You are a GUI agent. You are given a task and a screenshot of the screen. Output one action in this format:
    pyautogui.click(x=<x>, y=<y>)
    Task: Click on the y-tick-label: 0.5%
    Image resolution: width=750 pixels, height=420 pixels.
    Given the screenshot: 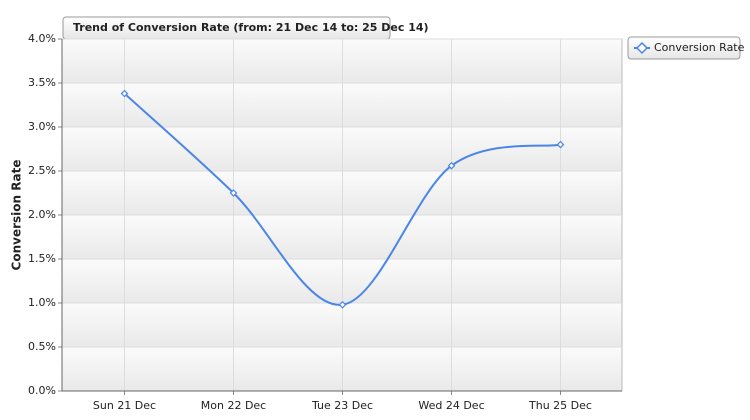 What is the action you would take?
    pyautogui.click(x=42, y=346)
    